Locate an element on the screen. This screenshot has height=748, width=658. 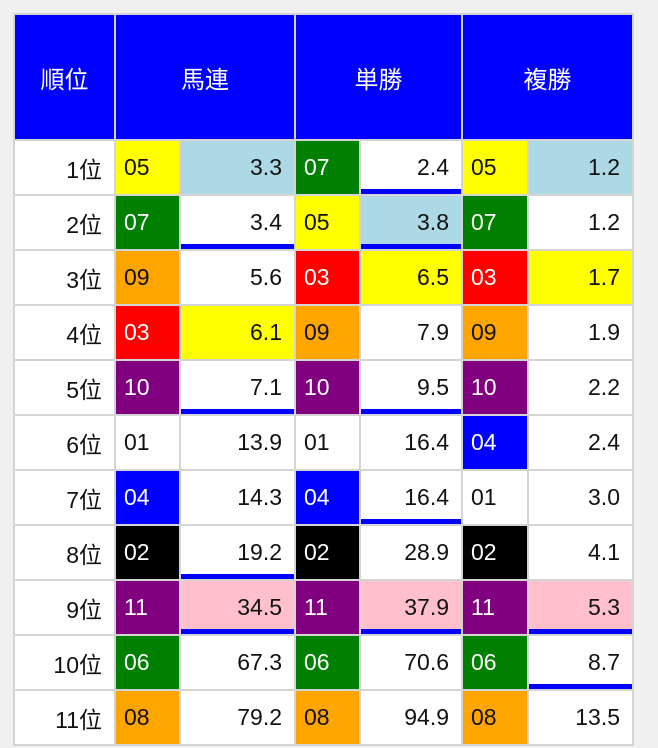
table-row: 9位 11 34.5 11 37.9 11 5.3 is located at coordinates (323, 607).